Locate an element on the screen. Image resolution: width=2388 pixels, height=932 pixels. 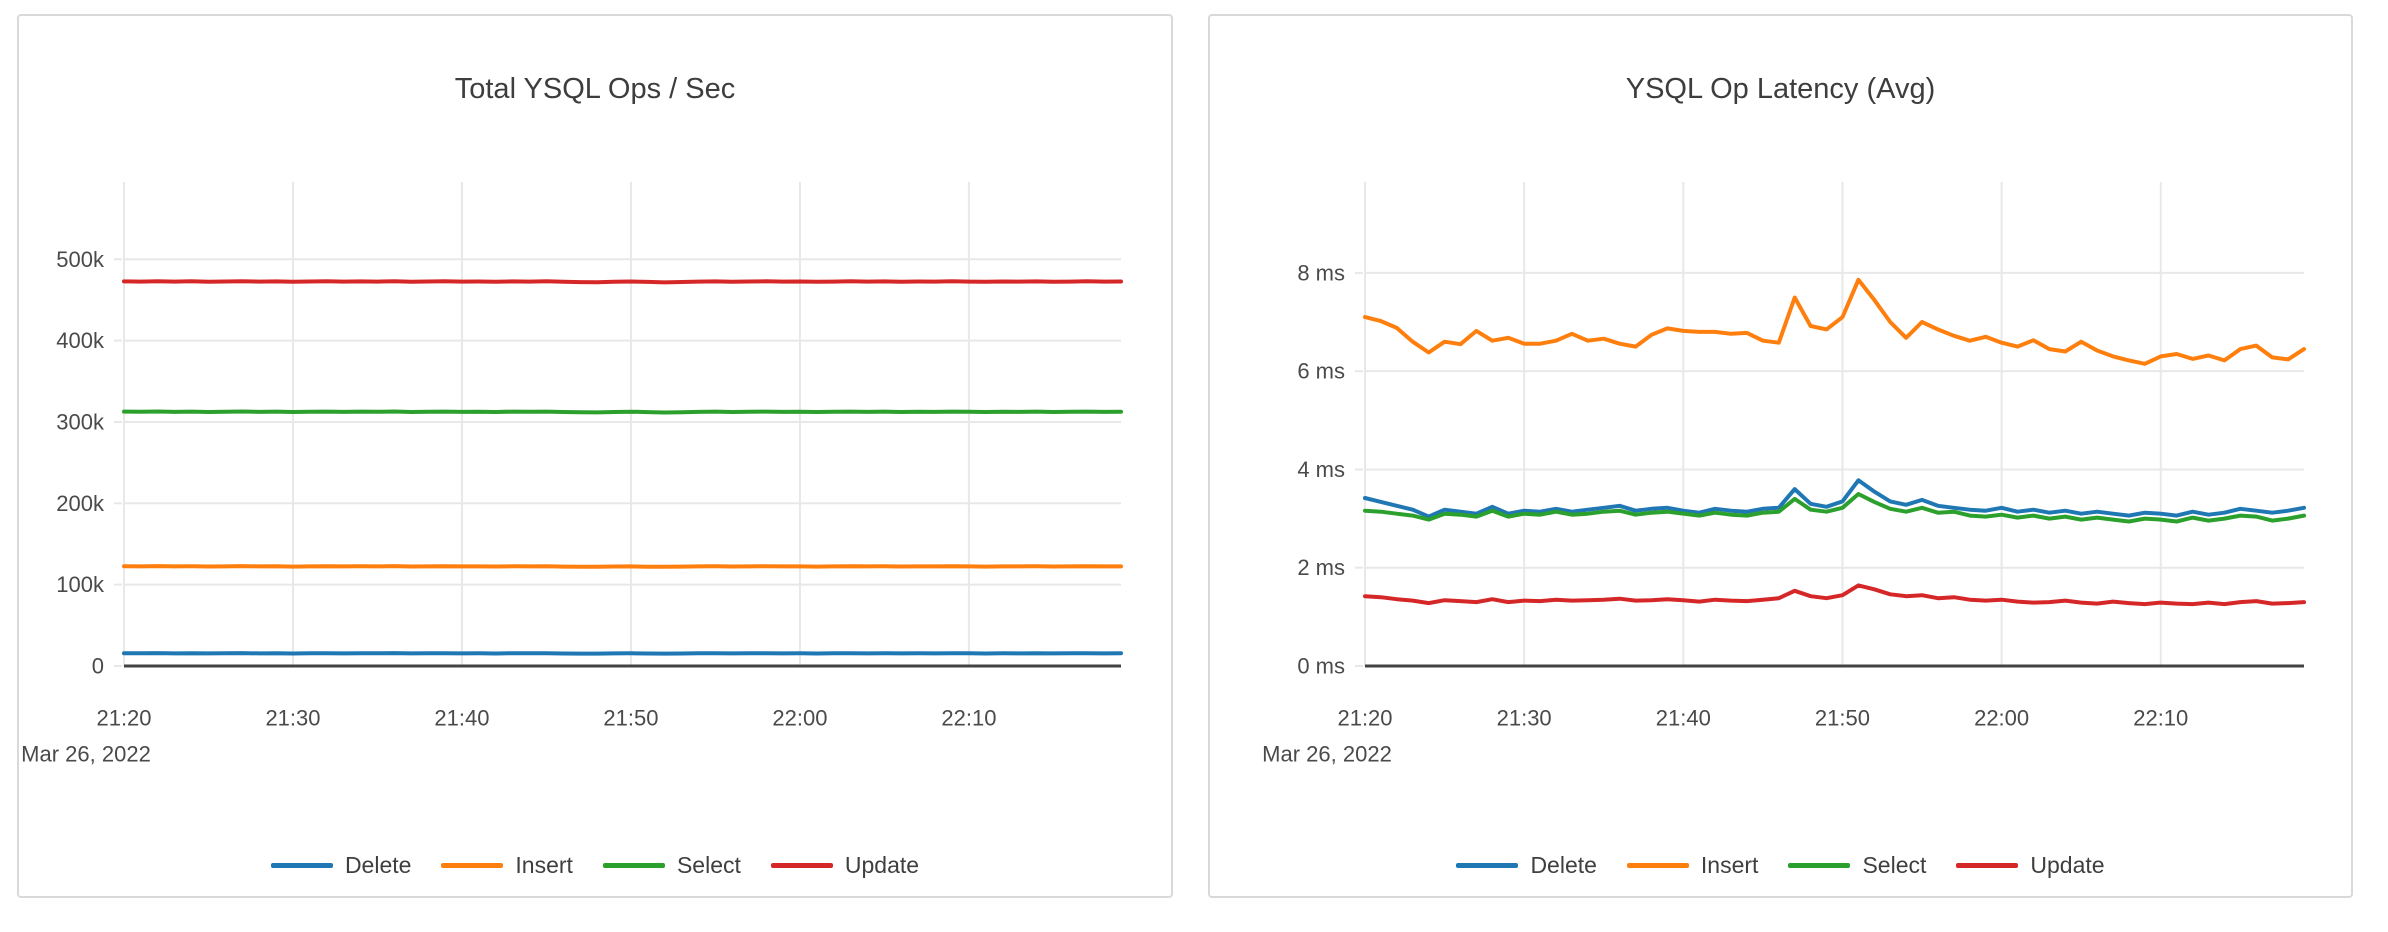
ops-chart-legend: Delete Insert Select Update is located at coordinates (595, 865).